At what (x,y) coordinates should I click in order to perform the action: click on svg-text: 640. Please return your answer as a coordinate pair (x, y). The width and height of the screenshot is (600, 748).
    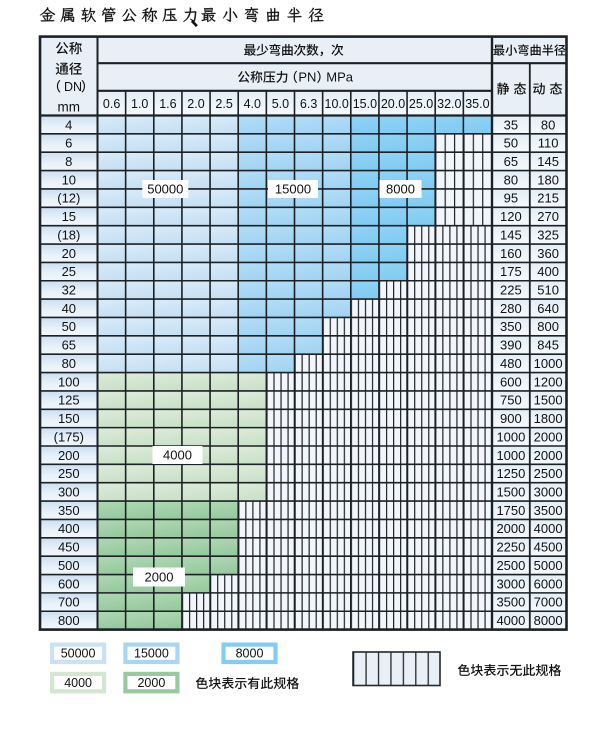
    Looking at the image, I should click on (548, 308).